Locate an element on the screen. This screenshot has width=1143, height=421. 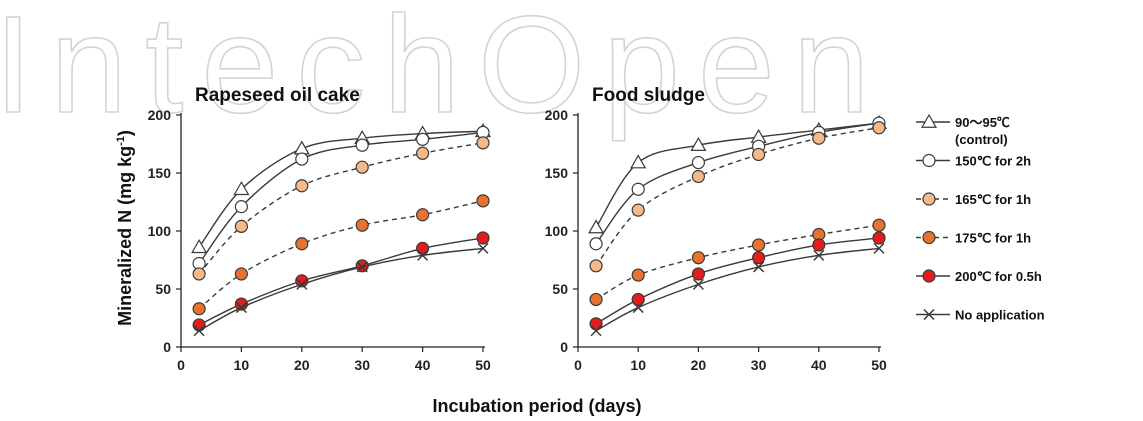
legend-label: No application is located at coordinates (1000, 315).